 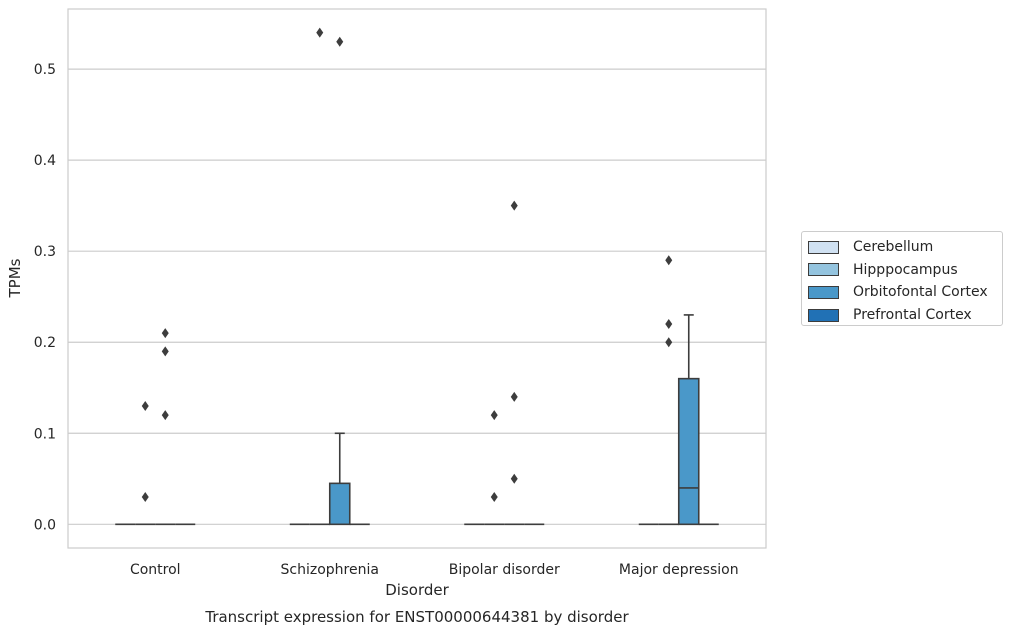 I want to click on x-tick-label: Bipolar disorder, so click(x=504, y=570).